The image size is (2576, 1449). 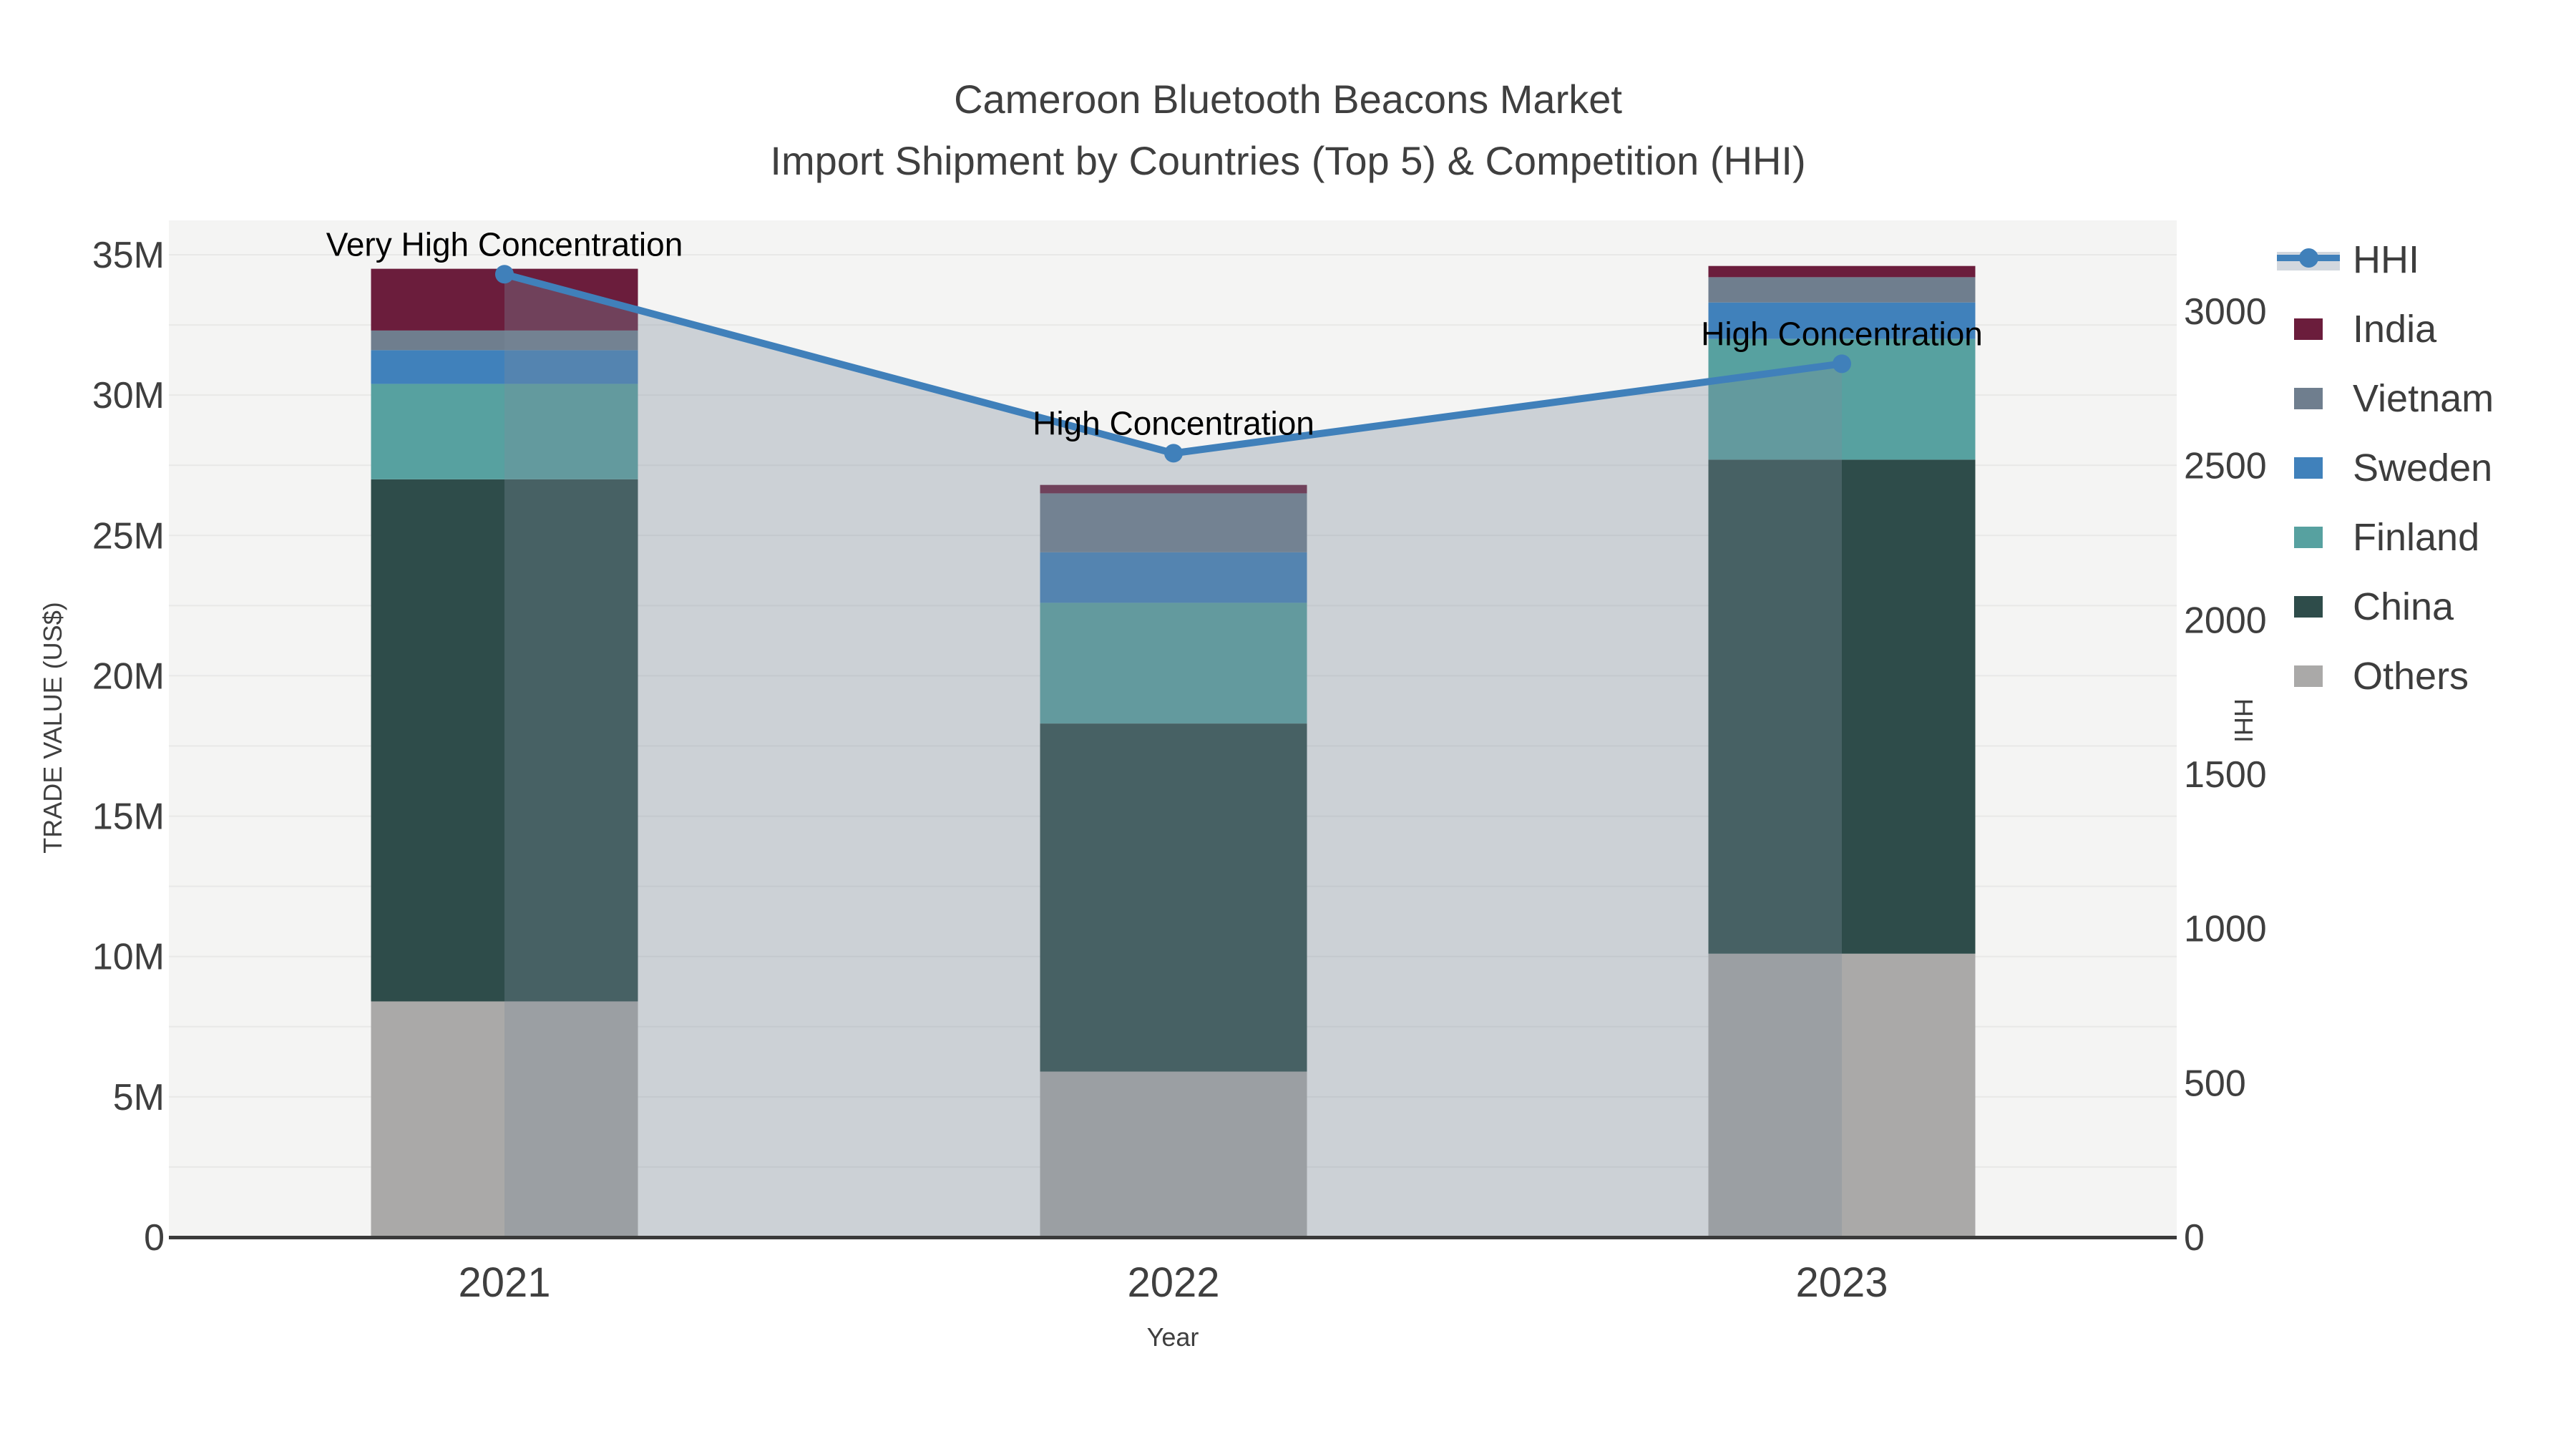 What do you see at coordinates (504, 367) in the screenshot?
I see `bar-segment-sweden-2021` at bounding box center [504, 367].